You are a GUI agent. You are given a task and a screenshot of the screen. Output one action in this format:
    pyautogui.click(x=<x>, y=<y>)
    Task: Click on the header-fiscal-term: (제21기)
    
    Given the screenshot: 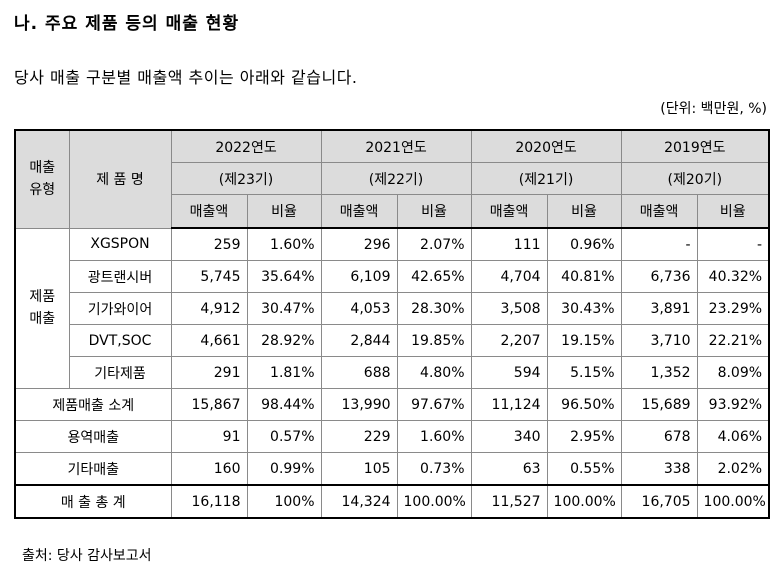 What is the action you would take?
    pyautogui.click(x=546, y=178)
    